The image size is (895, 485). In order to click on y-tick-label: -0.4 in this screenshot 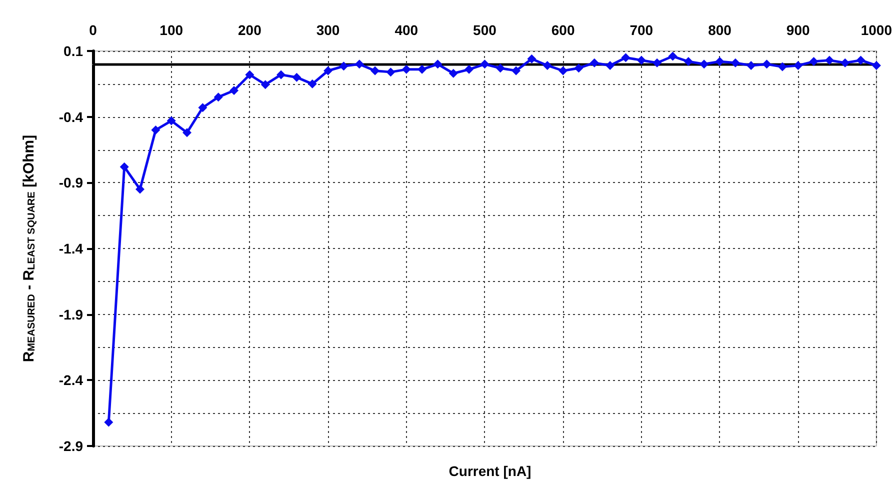, I will do `click(71, 116)`.